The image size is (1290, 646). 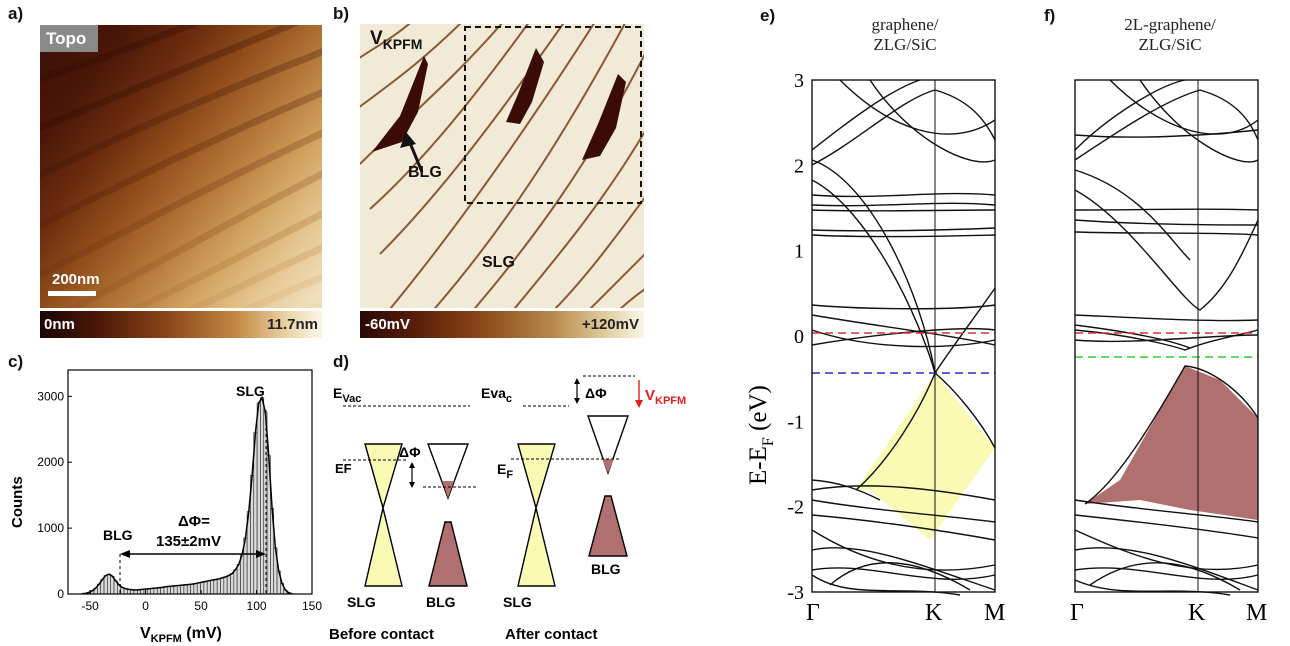 I want to click on blg-label-after: BLG, so click(x=606, y=569).